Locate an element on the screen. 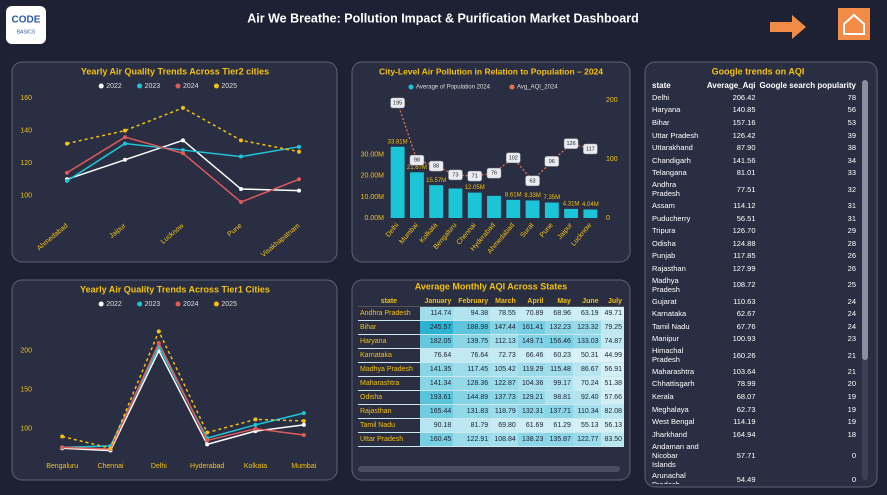 This screenshot has width=887, height=495. table-cell: 133.03 is located at coordinates (586, 341).